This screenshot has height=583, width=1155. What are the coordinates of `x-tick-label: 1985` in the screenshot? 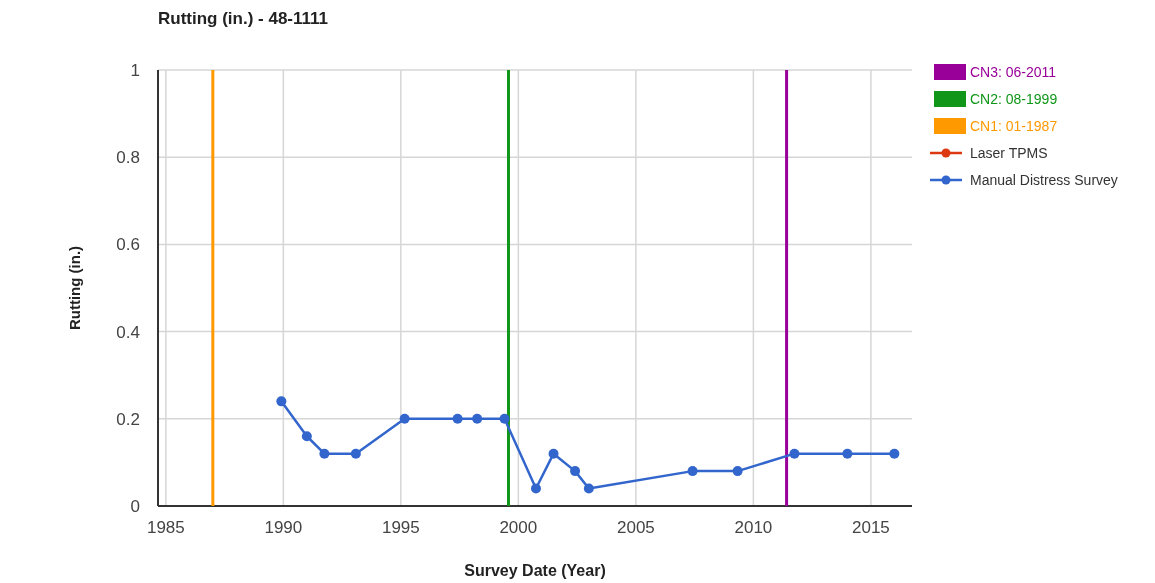 It's located at (165, 527).